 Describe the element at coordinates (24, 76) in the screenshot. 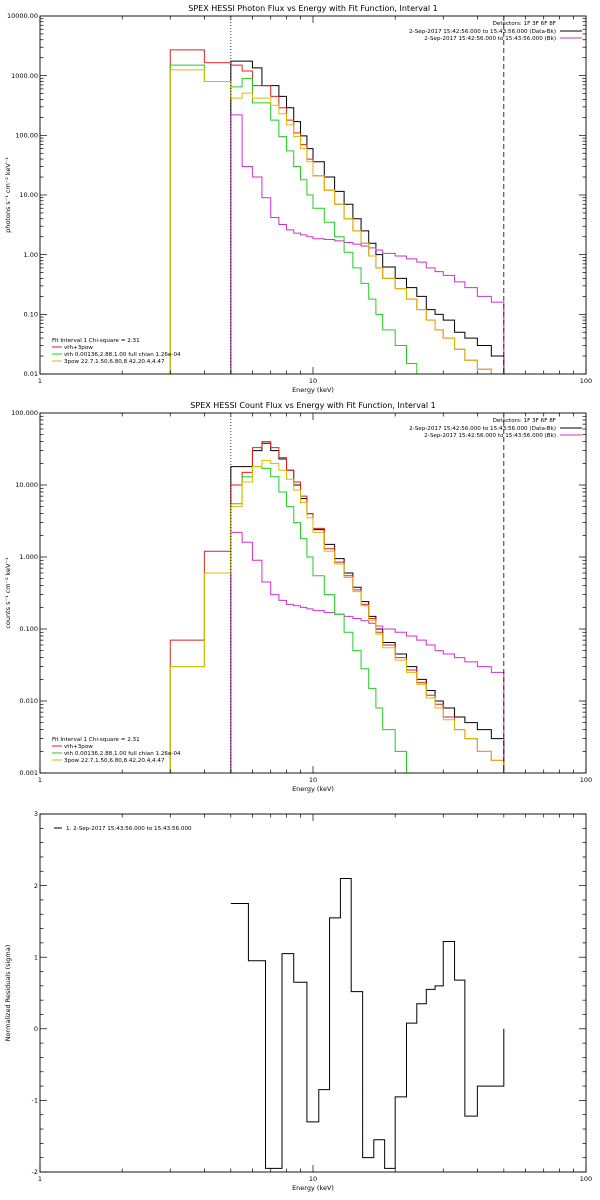

I see `y-tick-label: 1000.00` at that location.